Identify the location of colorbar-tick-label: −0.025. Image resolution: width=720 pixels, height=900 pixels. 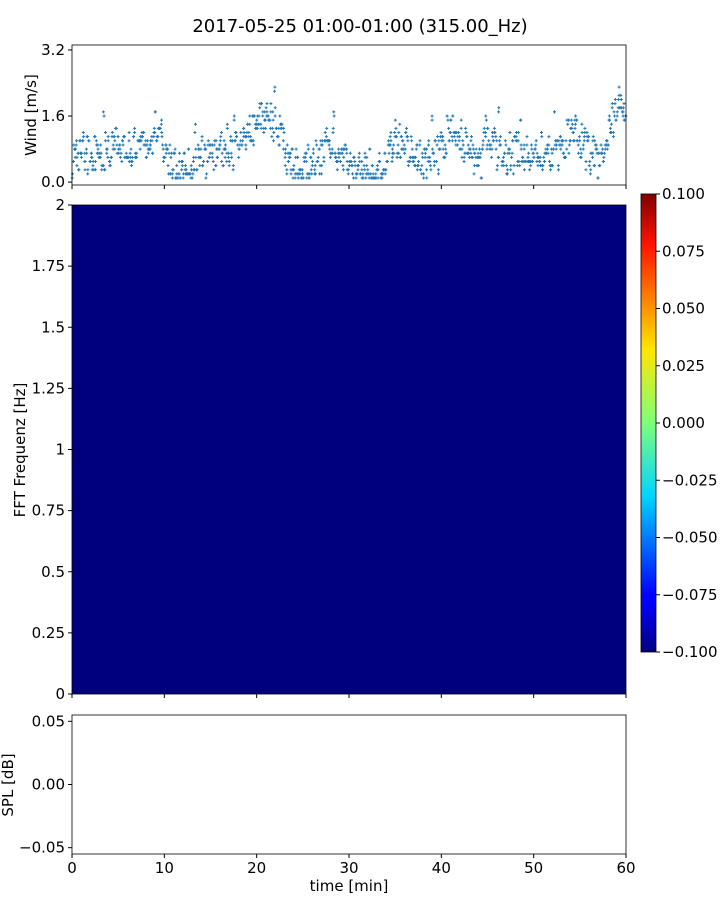
(690, 480).